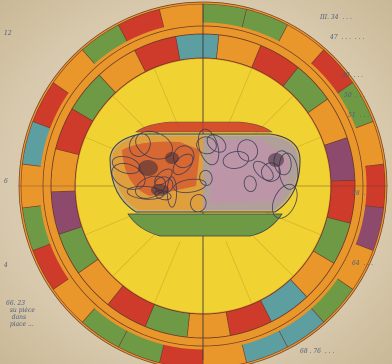  What do you see at coordinates (362, 263) in the screenshot?
I see `annotation-right-low: 64 . . .` at bounding box center [362, 263].